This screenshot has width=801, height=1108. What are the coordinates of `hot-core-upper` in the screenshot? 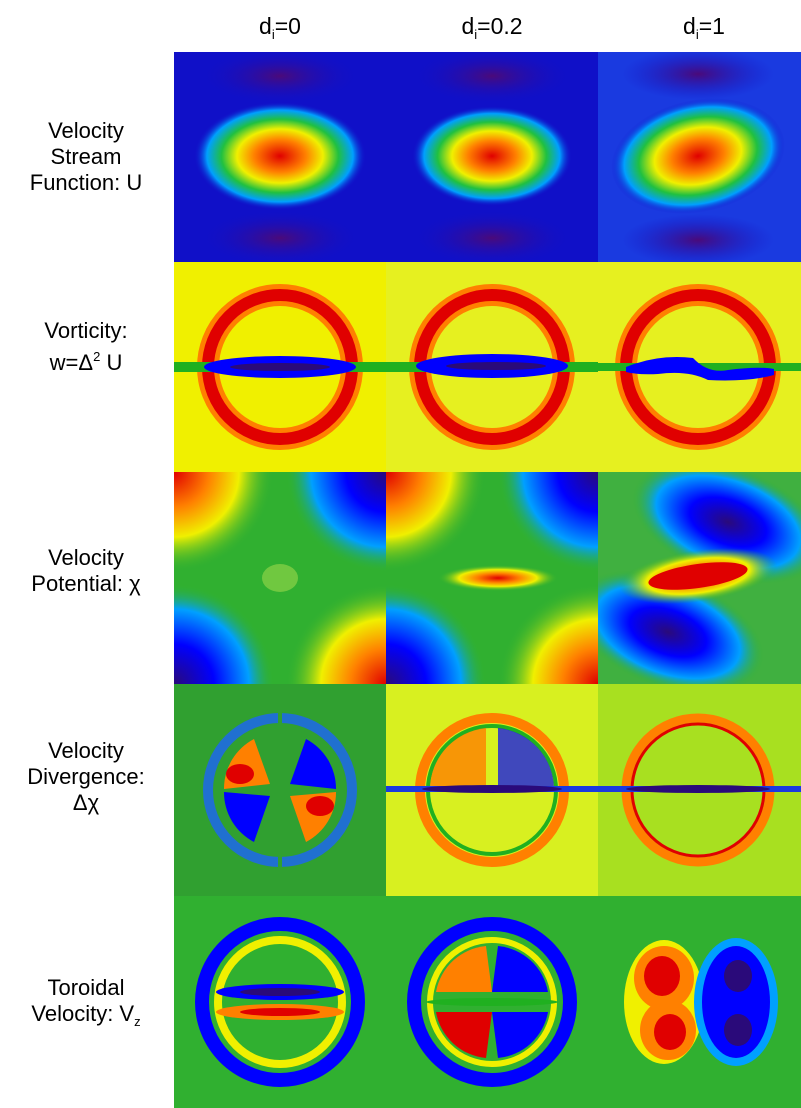 It's located at (662, 976).